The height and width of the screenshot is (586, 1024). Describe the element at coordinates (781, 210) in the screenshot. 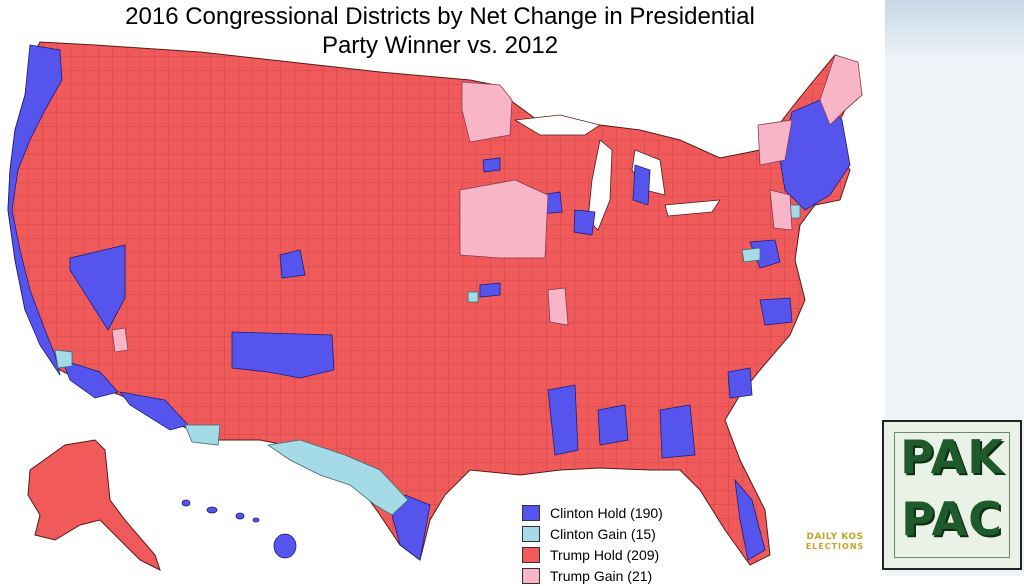

I see `nj-pa-gain` at that location.